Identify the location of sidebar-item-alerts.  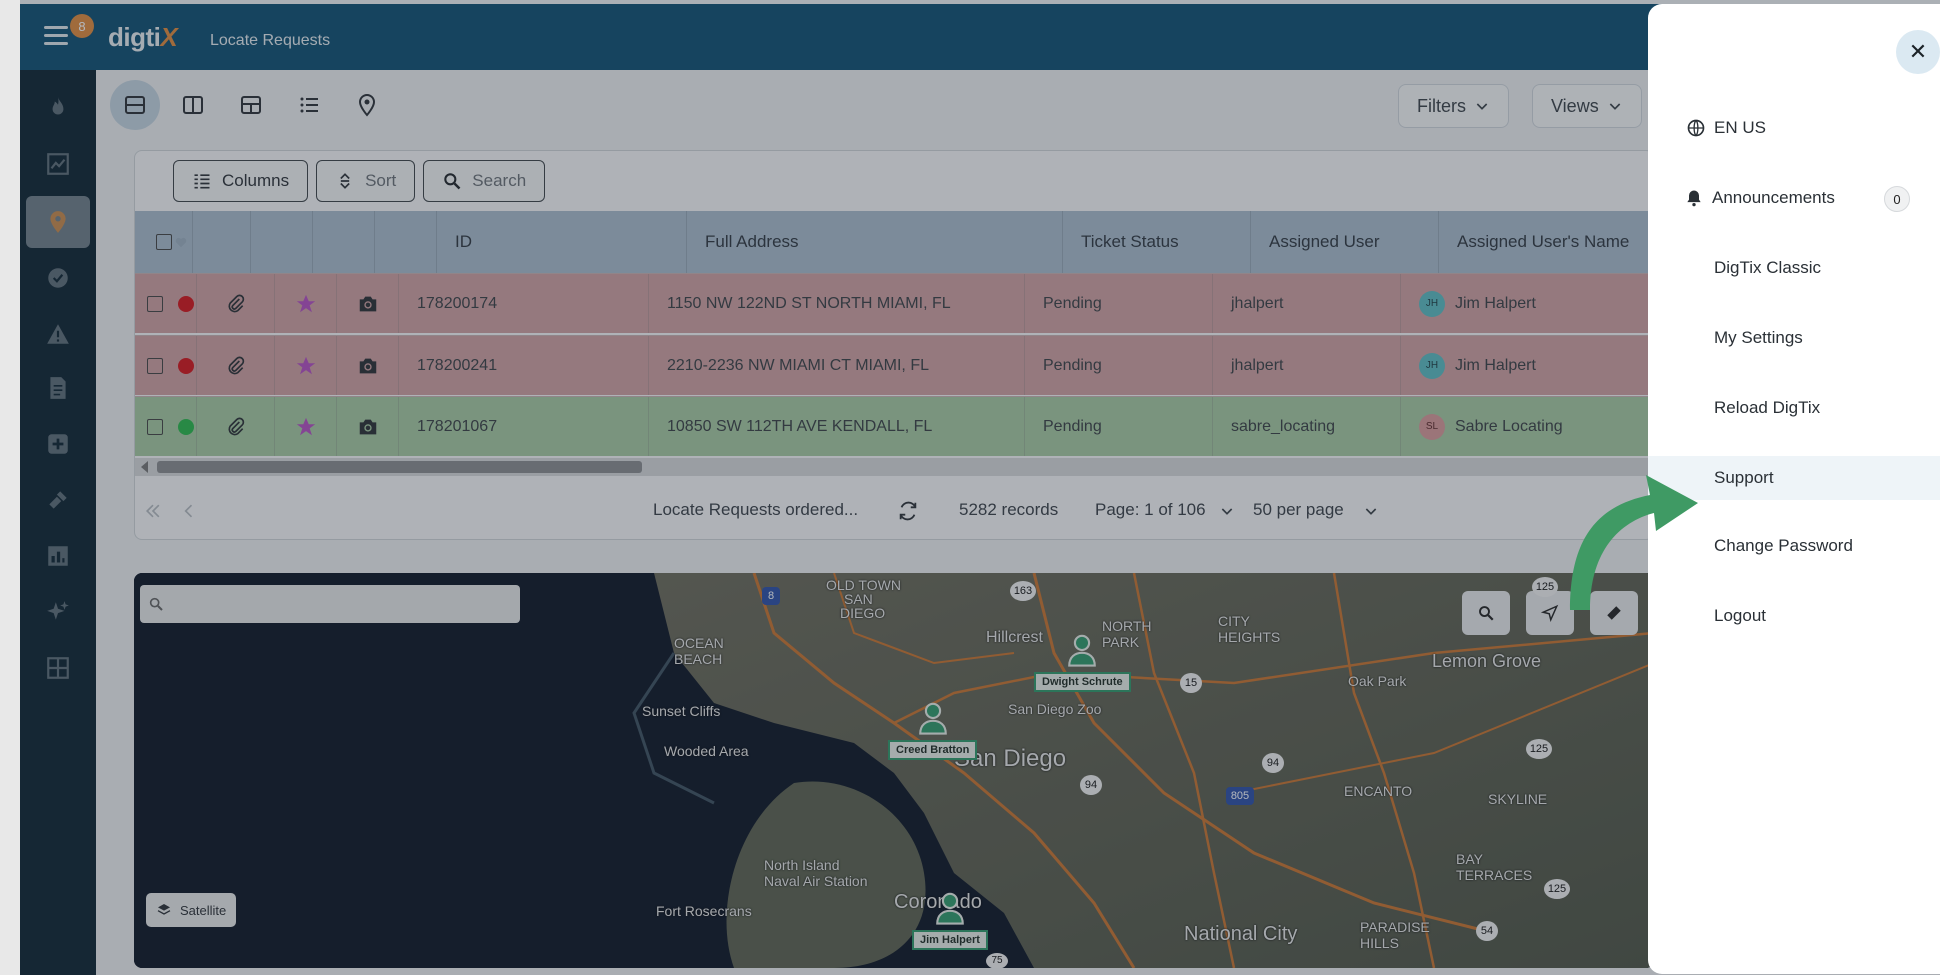
(58, 334).